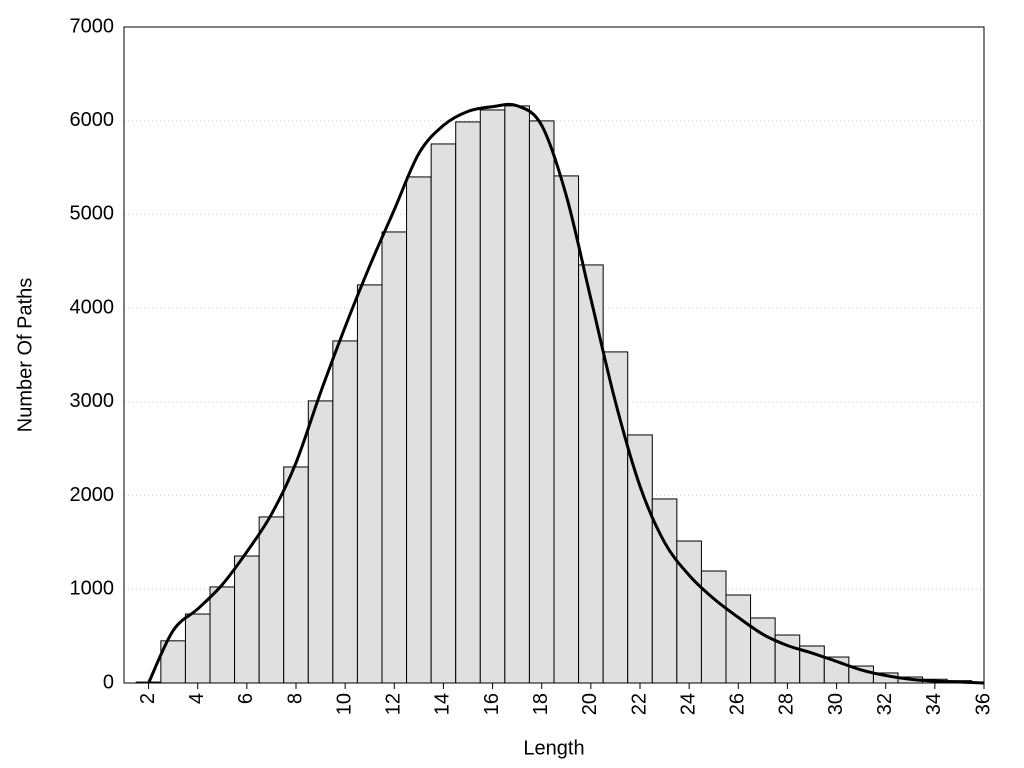 The image size is (1024, 768). What do you see at coordinates (639, 704) in the screenshot?
I see `x-tick-label: 22` at bounding box center [639, 704].